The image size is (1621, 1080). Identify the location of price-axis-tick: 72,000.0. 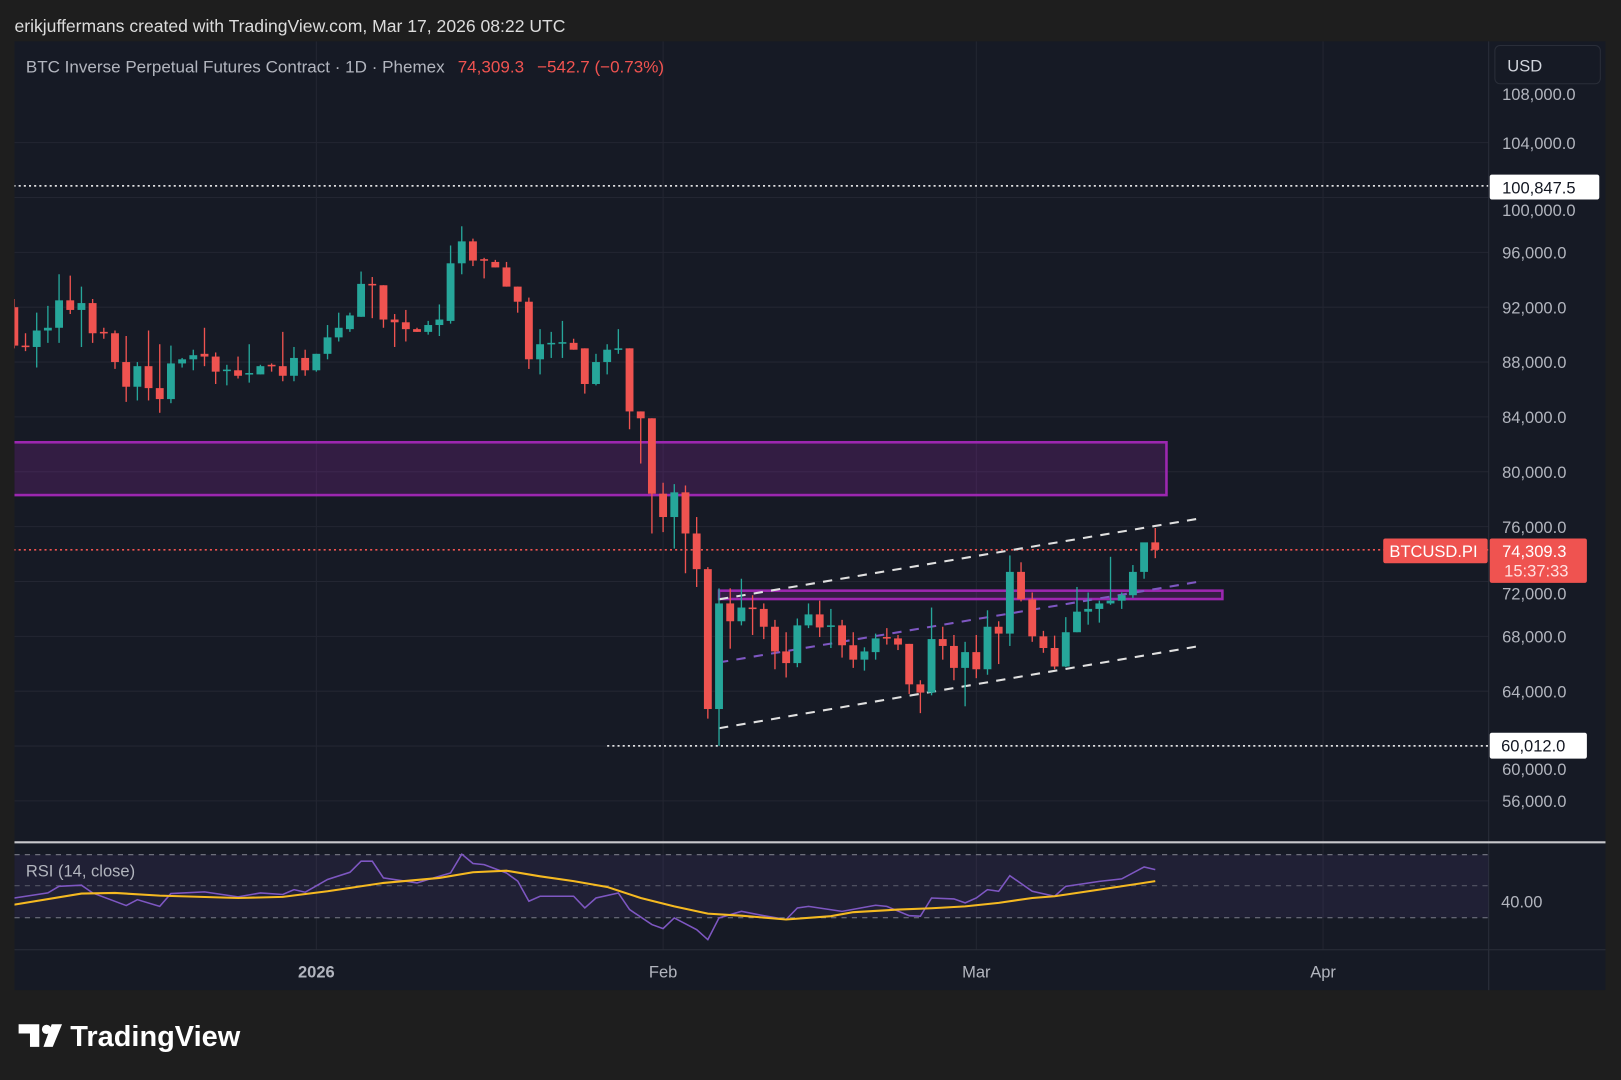
(1534, 593).